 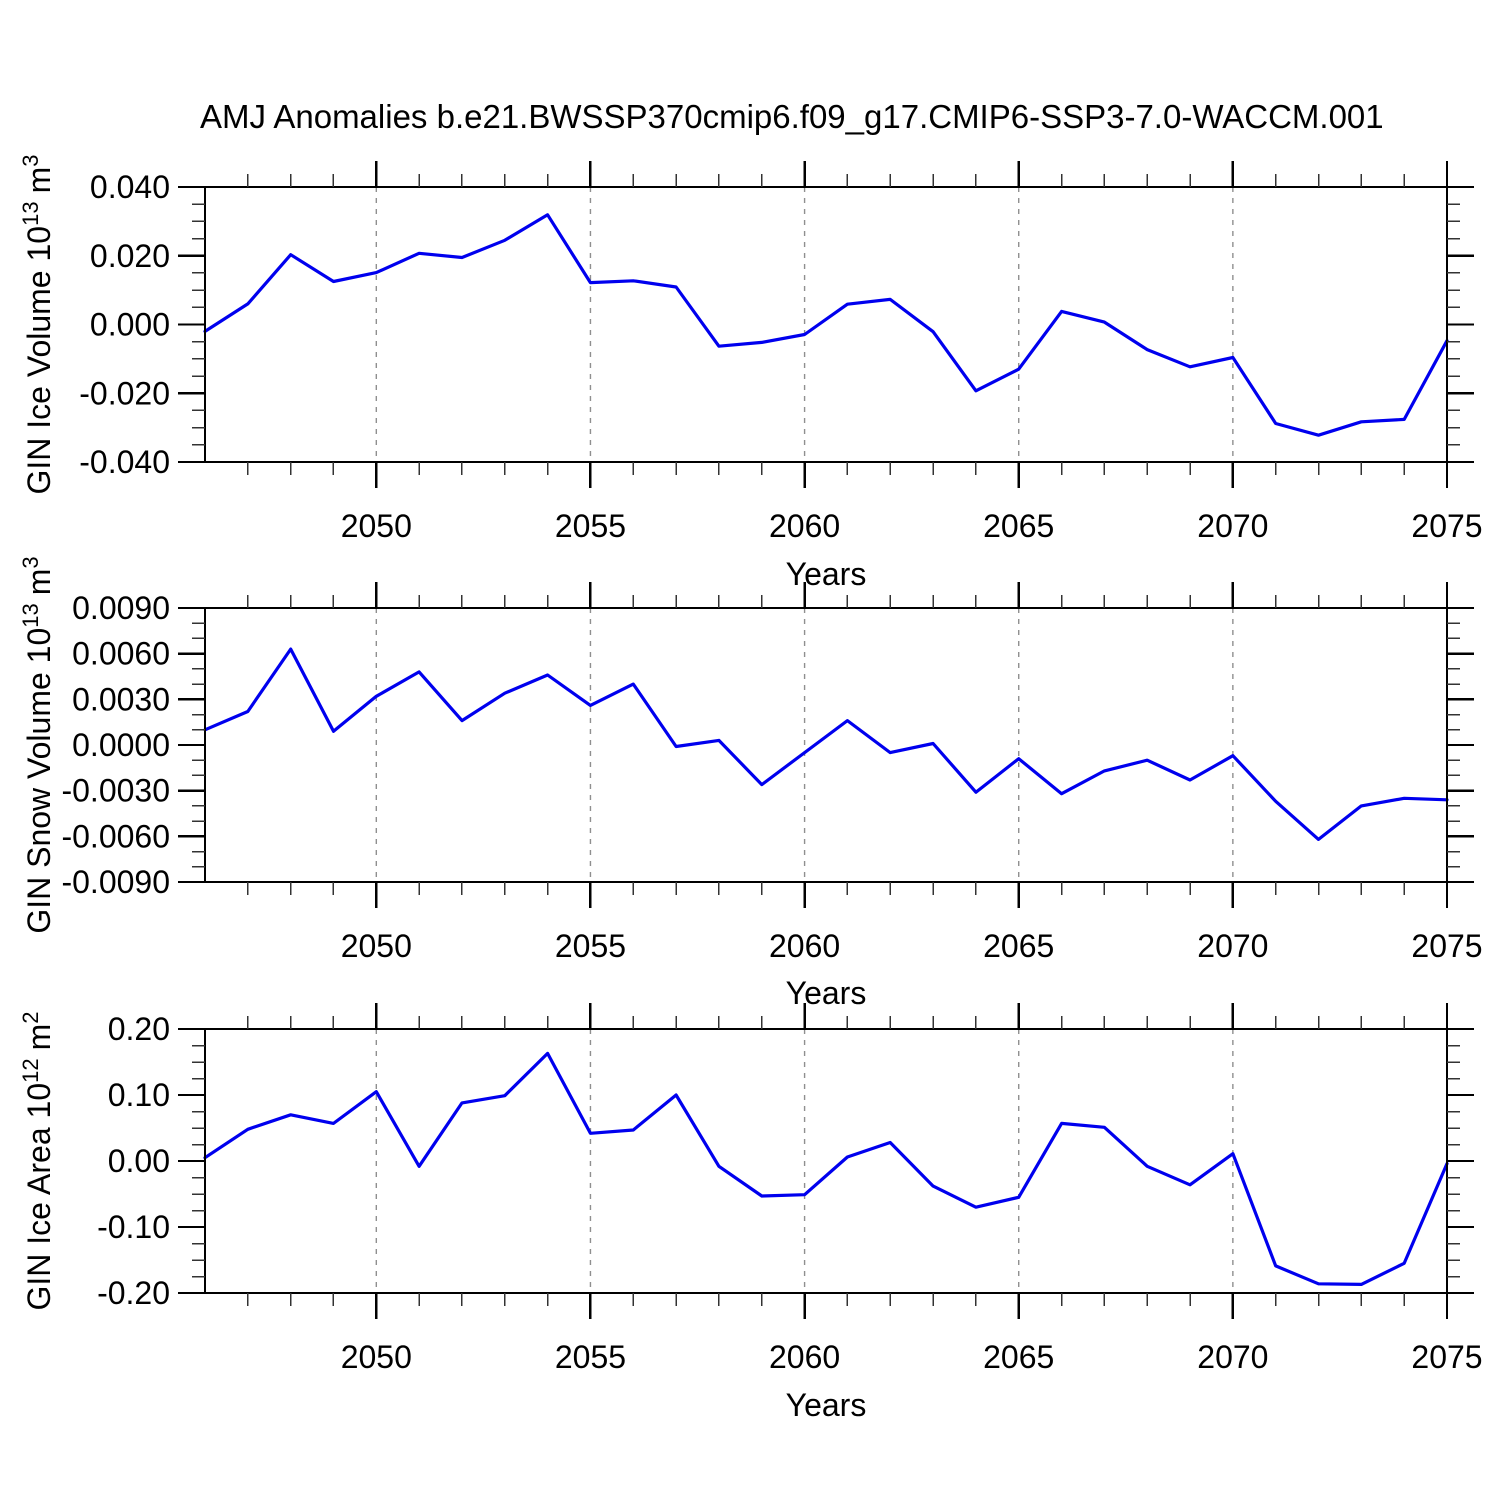 I want to click on gin-ice-volume-gridlines, so click(x=804, y=324).